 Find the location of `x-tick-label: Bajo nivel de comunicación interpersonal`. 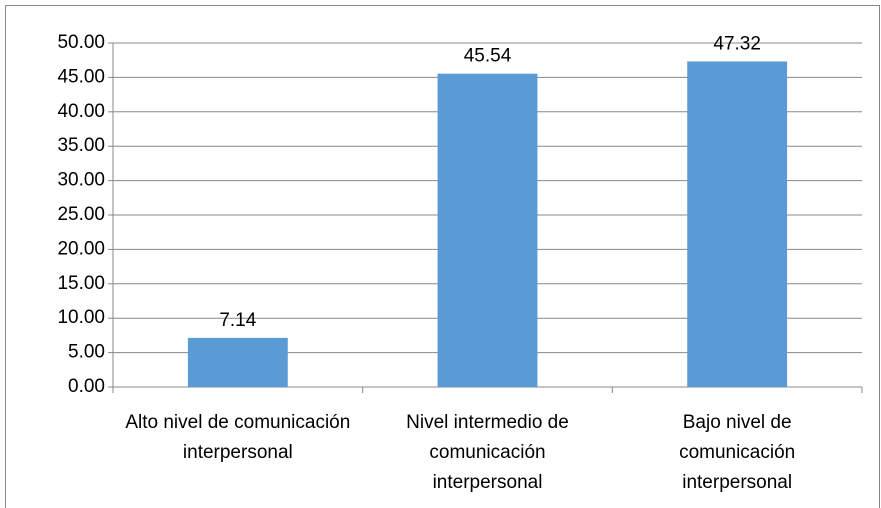

x-tick-label: Bajo nivel de comunicación interpersonal is located at coordinates (737, 452).